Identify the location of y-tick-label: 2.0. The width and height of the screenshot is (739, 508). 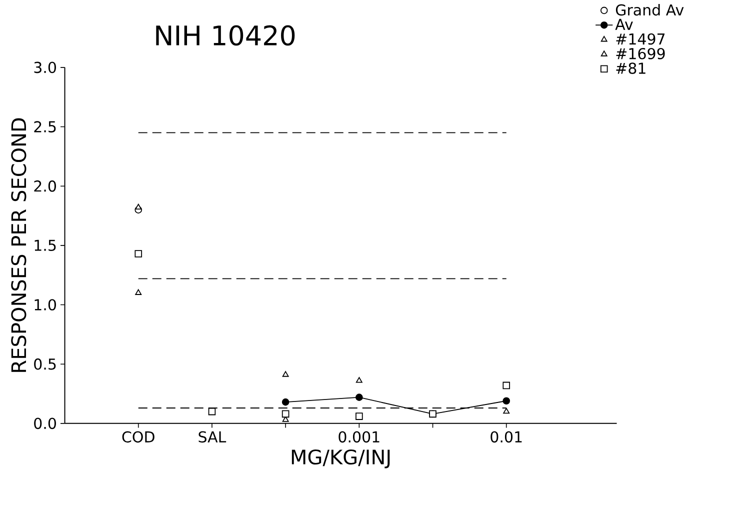
(45, 186).